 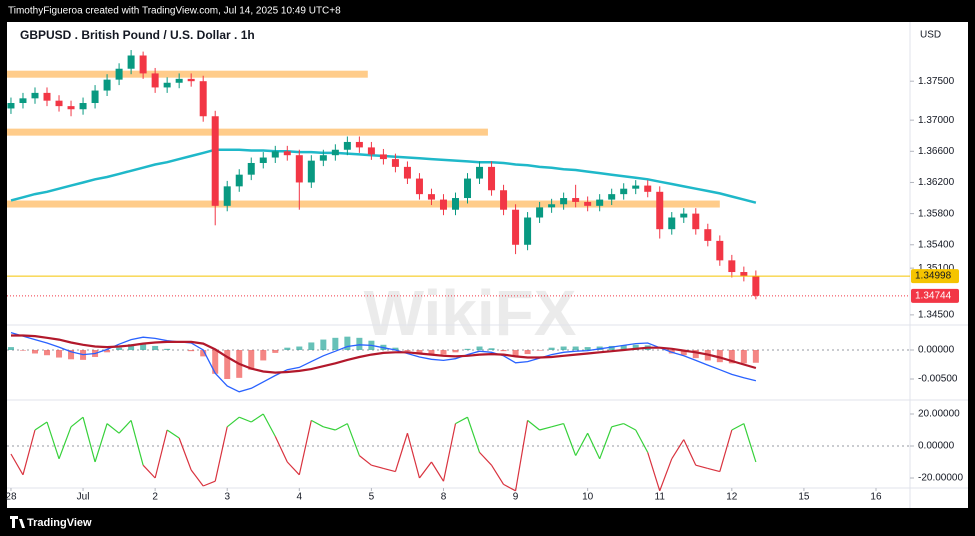 I want to click on y-tick-label: 1.36600, so click(x=936, y=151).